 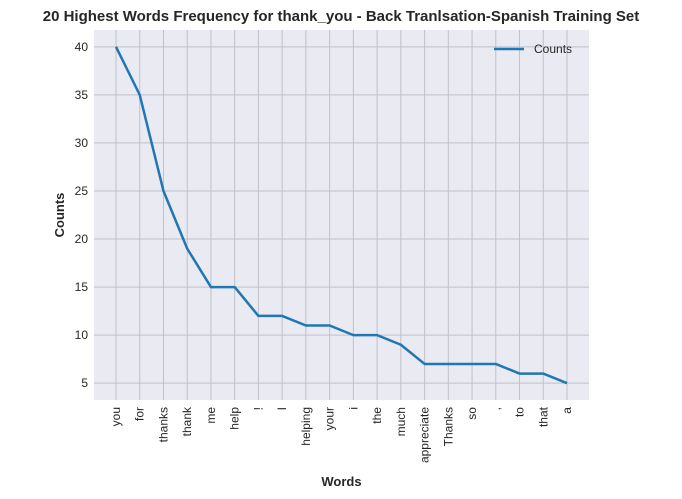 I want to click on x-tick-label: me, so click(x=211, y=415).